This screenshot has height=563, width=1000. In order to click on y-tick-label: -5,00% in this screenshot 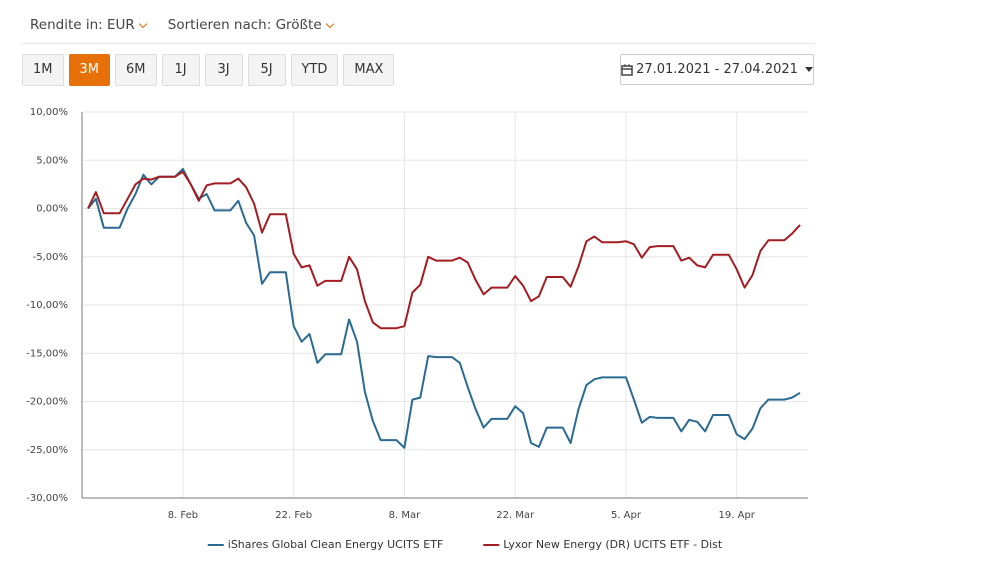, I will do `click(50, 257)`.